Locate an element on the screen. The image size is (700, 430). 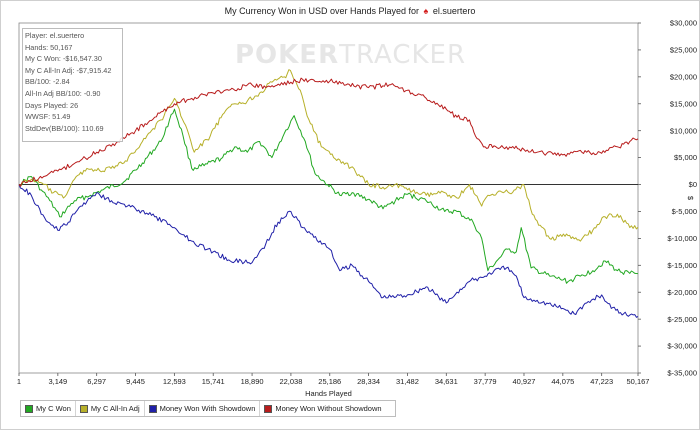
y-tick-label: $-15,000 is located at coordinates (682, 265).